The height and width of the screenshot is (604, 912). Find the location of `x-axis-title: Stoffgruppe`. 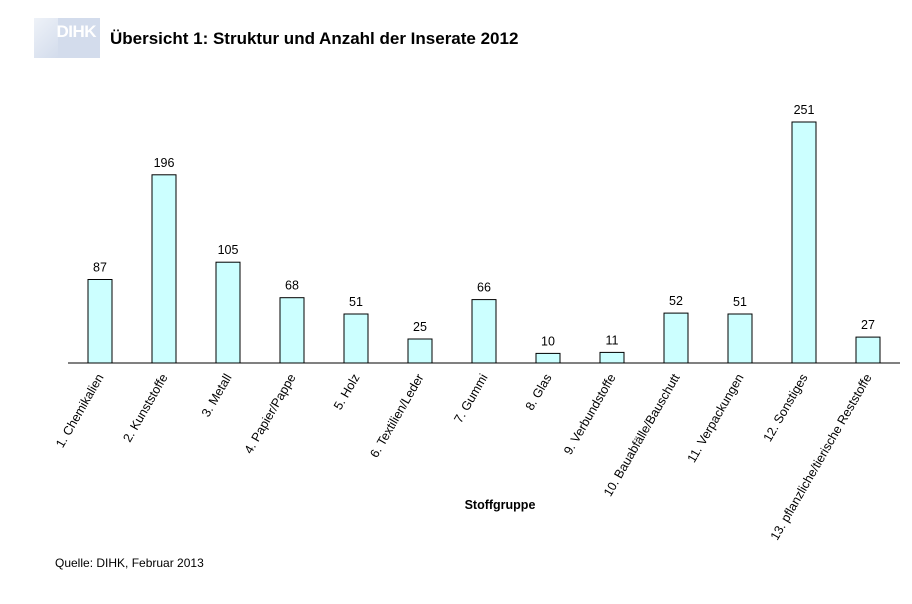

x-axis-title: Stoffgruppe is located at coordinates (500, 505).